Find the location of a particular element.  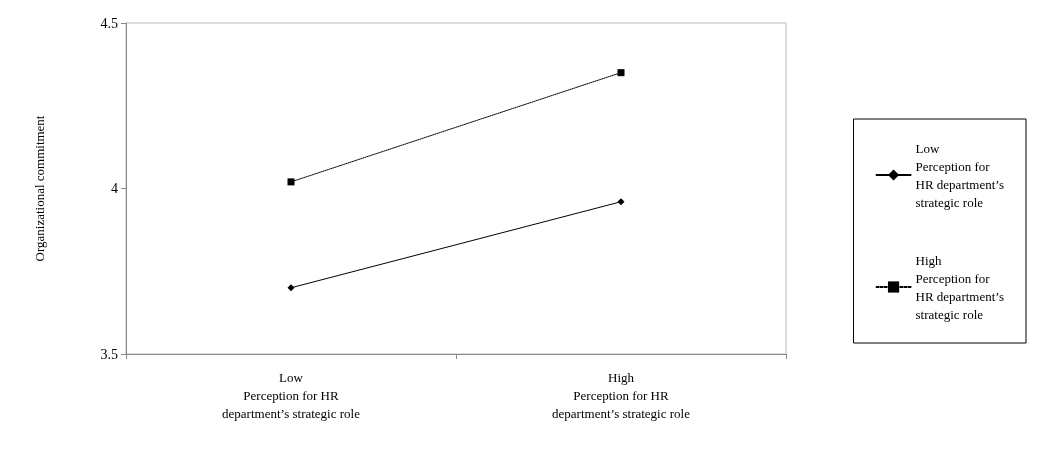

legend-label: High Perception for HR department’s strategic role is located at coordinates (960, 287).